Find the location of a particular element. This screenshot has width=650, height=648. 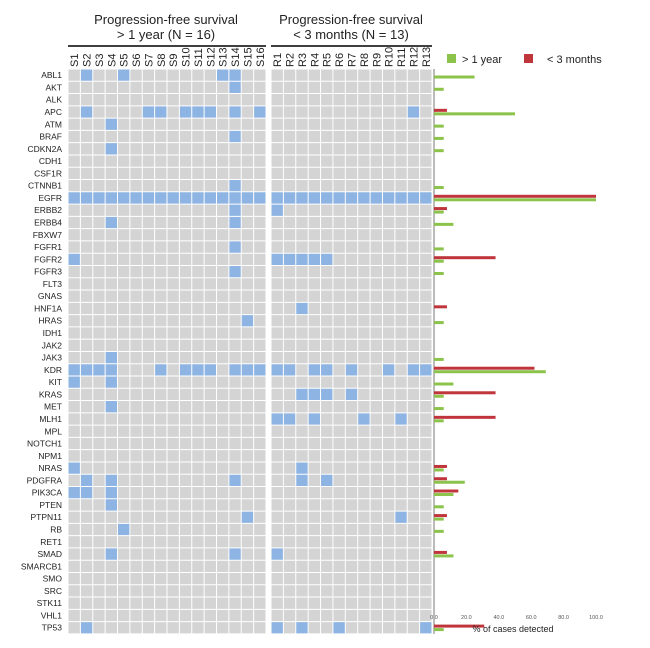

group2-col-label: R5 is located at coordinates (328, 60).